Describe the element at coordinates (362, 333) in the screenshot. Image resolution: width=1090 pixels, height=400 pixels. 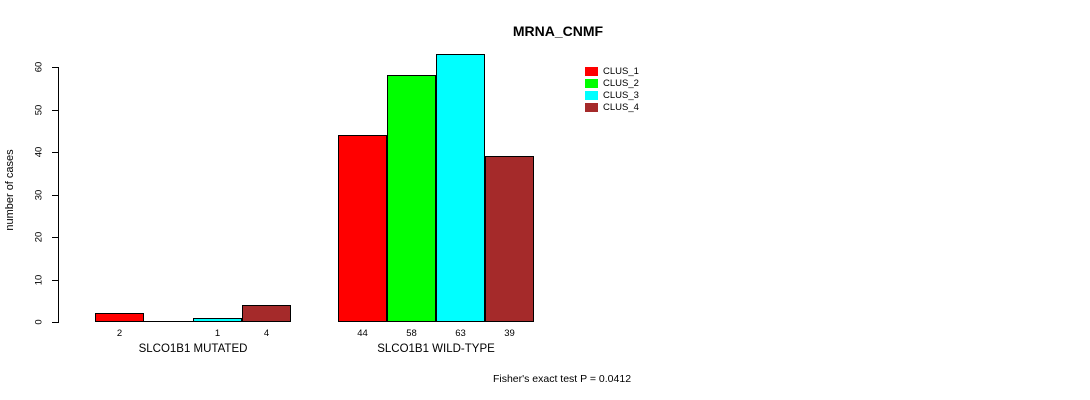
I see `bar-value-label: 44` at that location.